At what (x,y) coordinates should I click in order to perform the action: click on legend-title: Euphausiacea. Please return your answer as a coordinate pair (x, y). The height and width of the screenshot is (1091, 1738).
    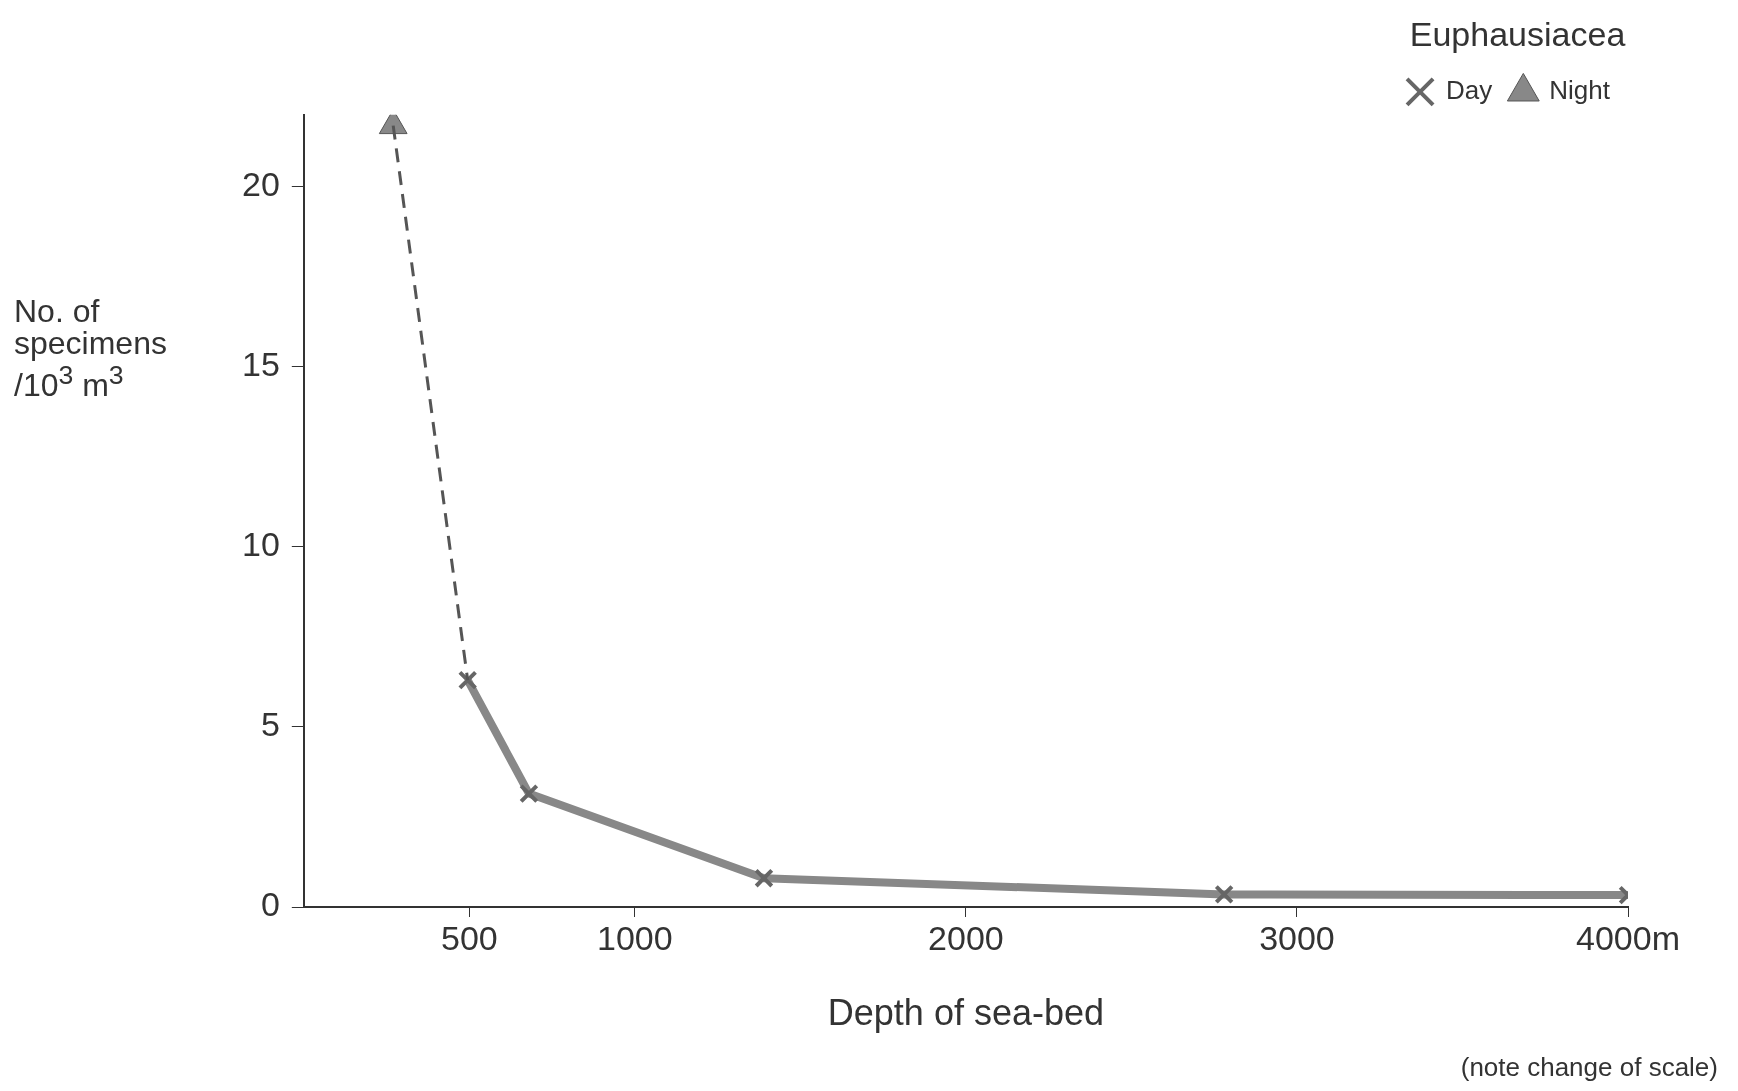
    Looking at the image, I should click on (1517, 34).